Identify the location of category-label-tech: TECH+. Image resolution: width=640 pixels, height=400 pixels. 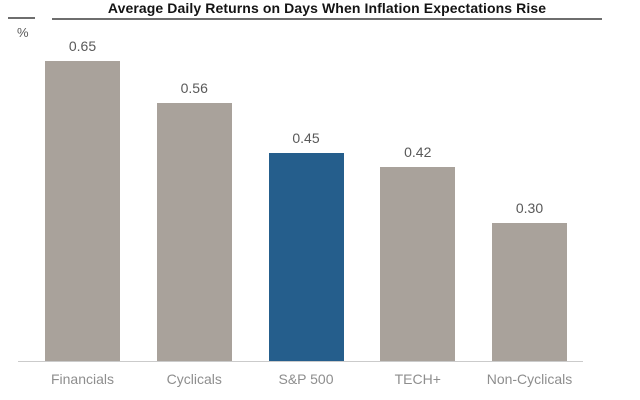
(417, 379).